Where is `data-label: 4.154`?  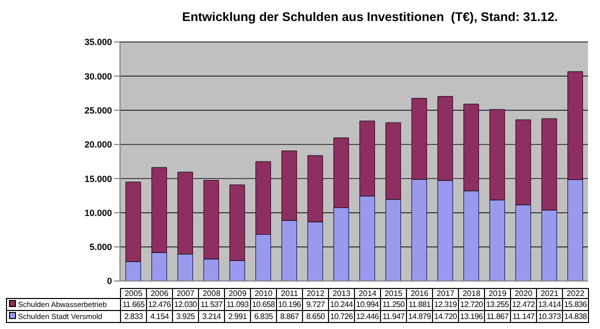
data-label: 4.154 is located at coordinates (159, 316).